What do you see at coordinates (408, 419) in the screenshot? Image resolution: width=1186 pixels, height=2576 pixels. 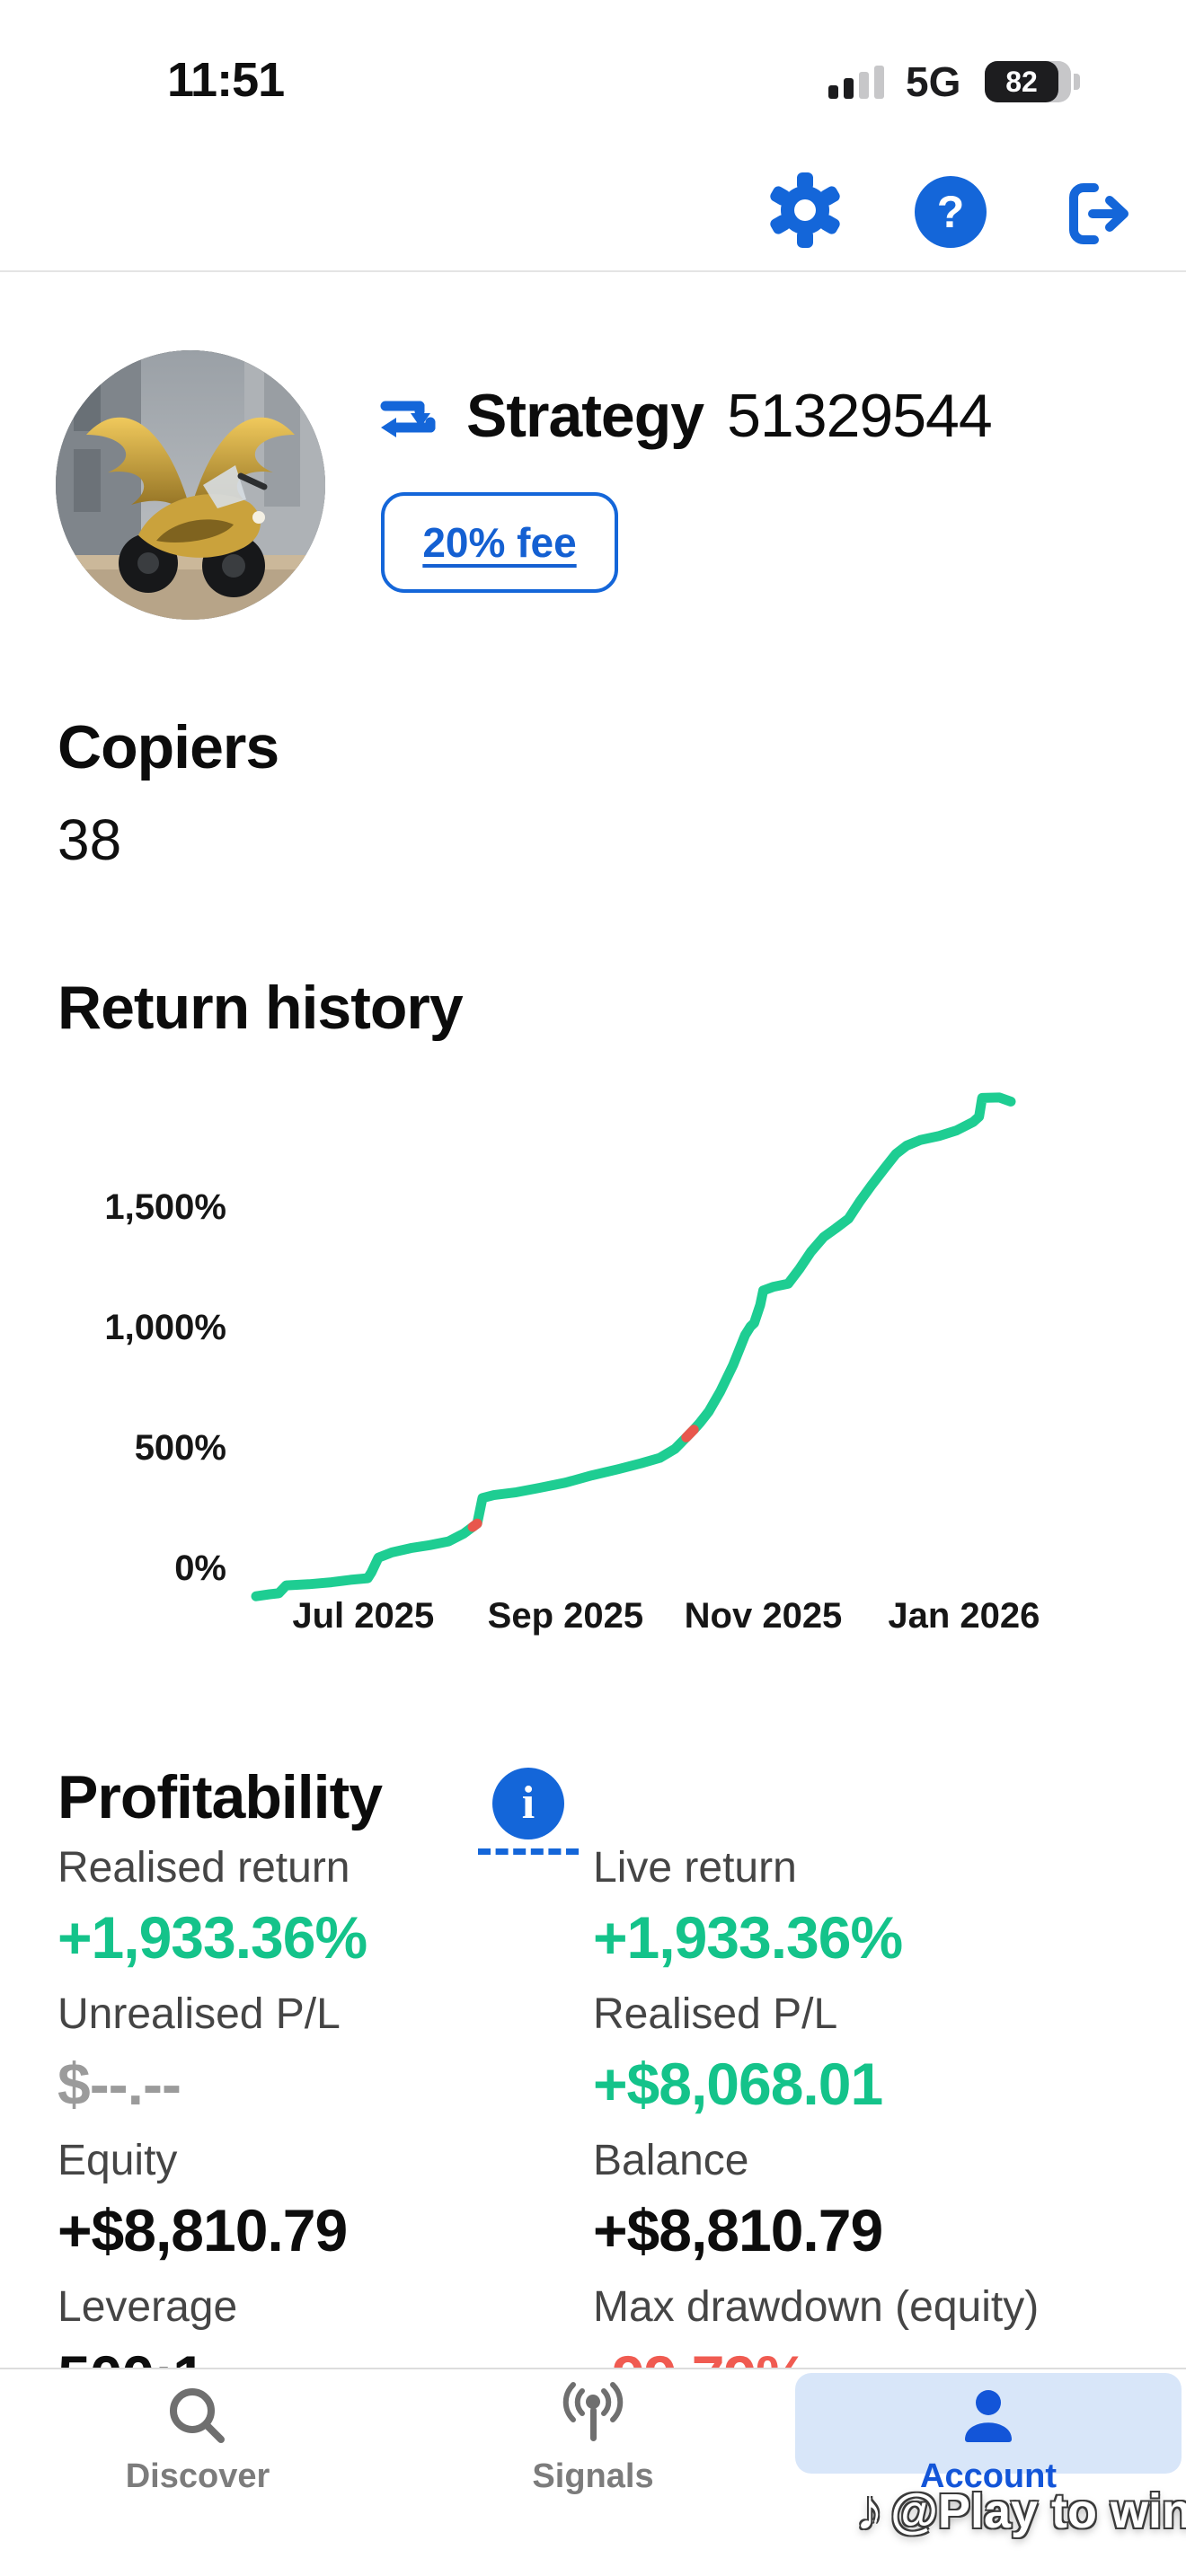 I see `swap-icon` at bounding box center [408, 419].